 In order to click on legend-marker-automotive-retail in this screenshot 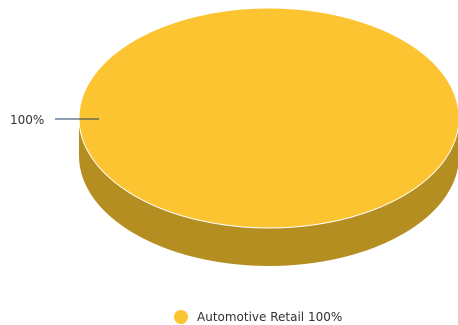, I will do `click(181, 317)`.